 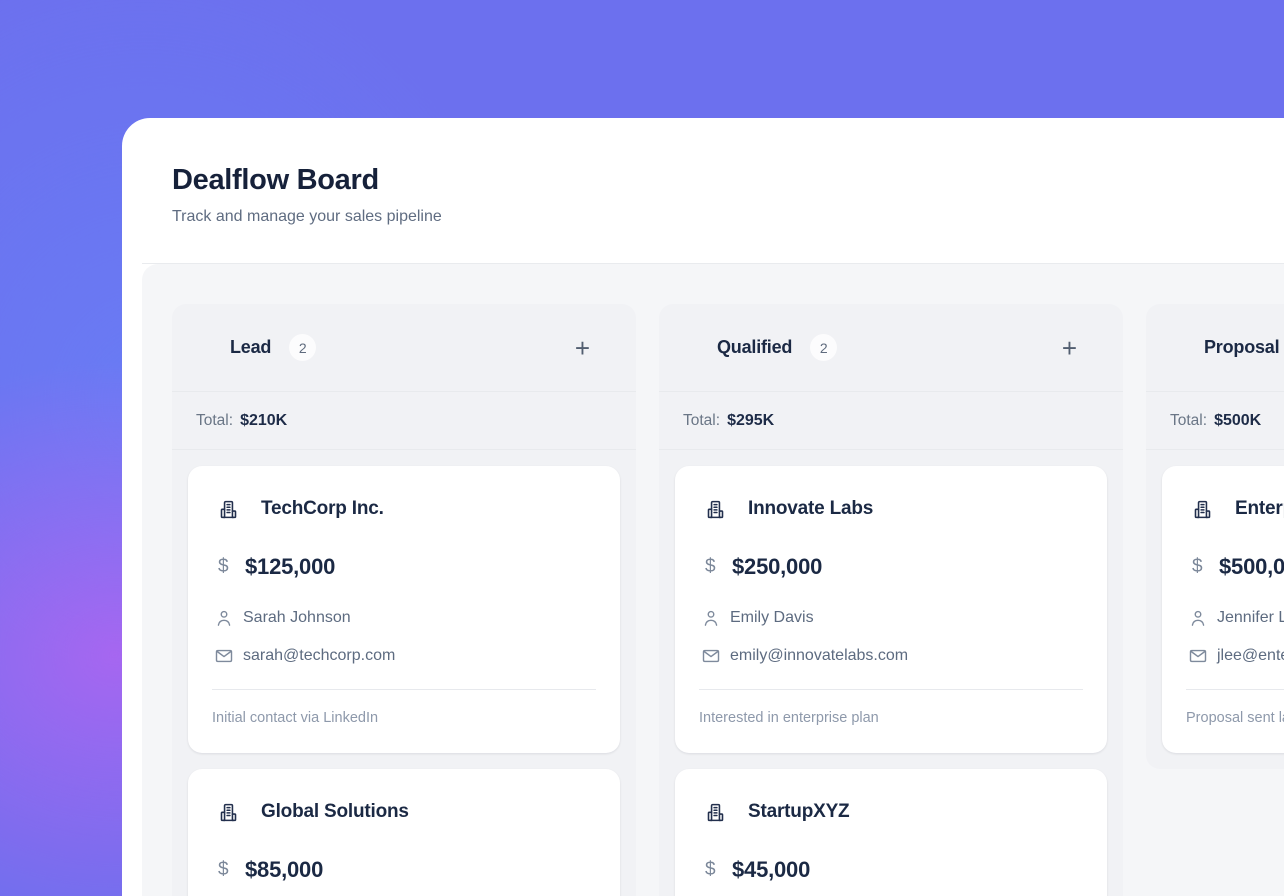 What do you see at coordinates (404, 421) in the screenshot?
I see `column-total-row: Total: $210K` at bounding box center [404, 421].